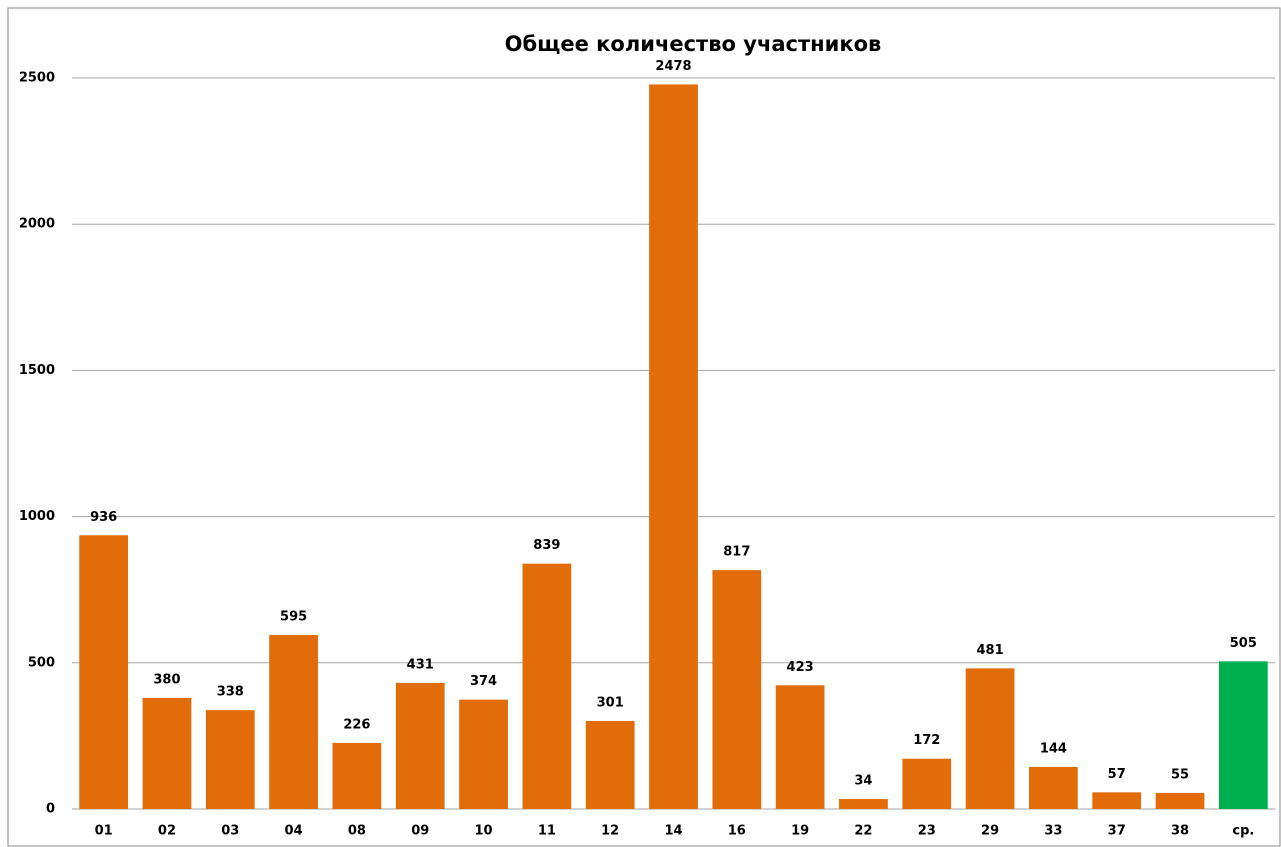  I want to click on y-tick-label: 2000, so click(37, 224).